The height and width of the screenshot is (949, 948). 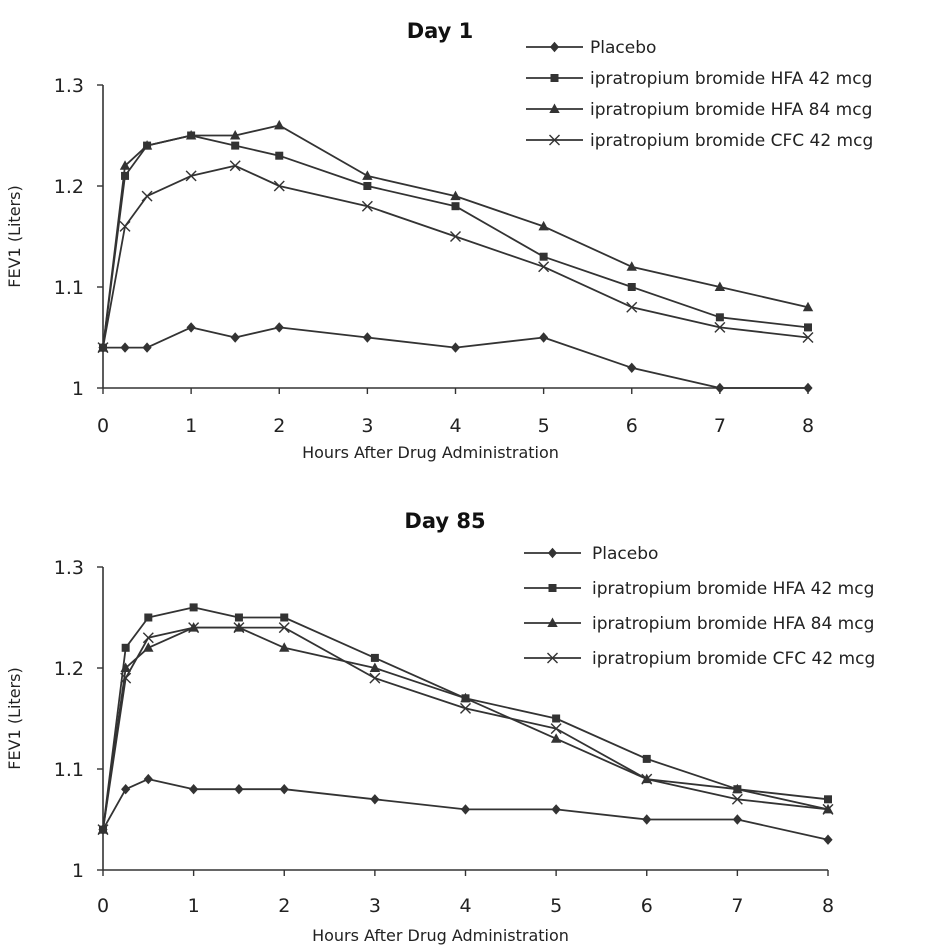 What do you see at coordinates (591, 48) in the screenshot?
I see `legend-item: Placebo` at bounding box center [591, 48].